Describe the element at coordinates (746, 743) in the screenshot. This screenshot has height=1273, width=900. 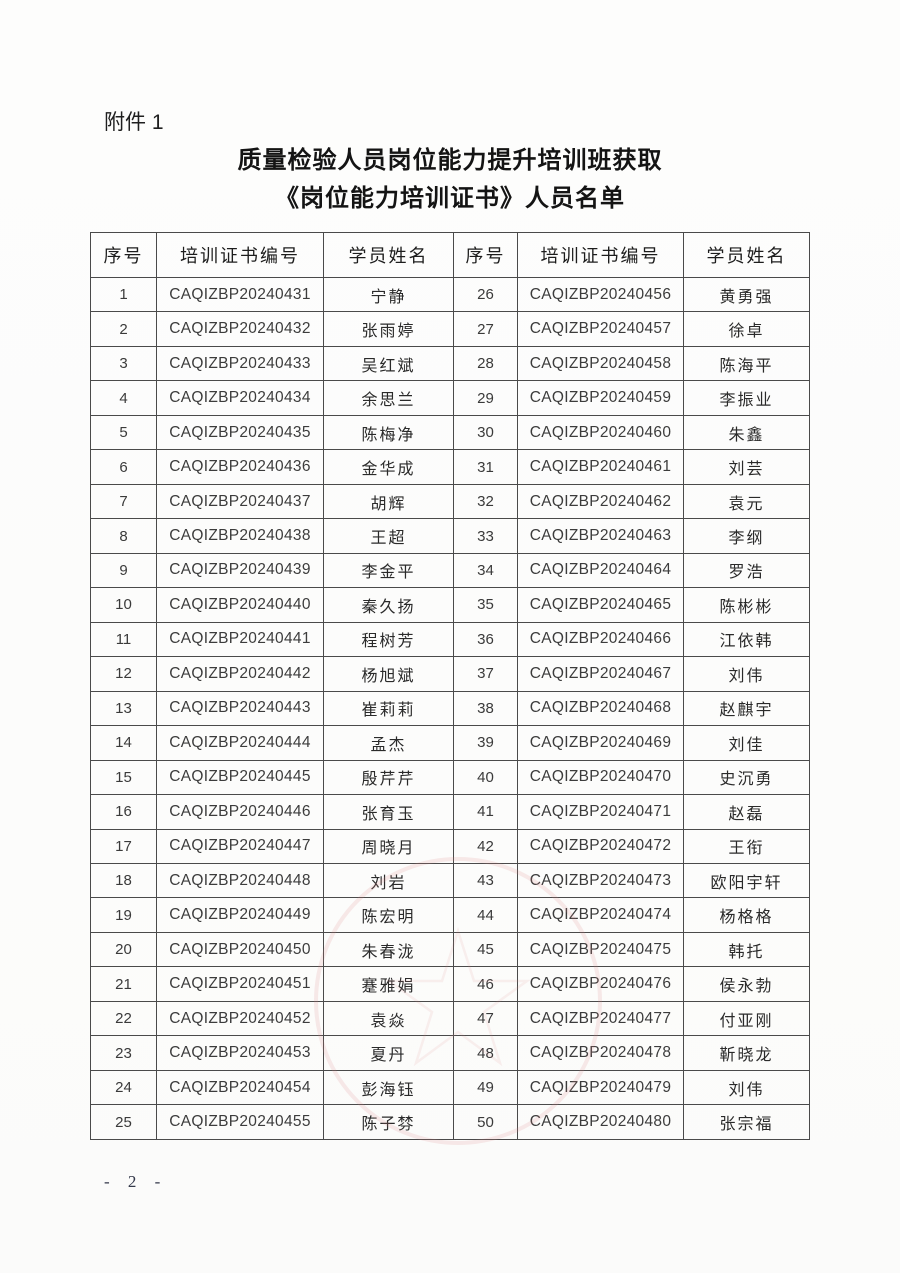
I see `name-cell-right: 刘佳` at that location.